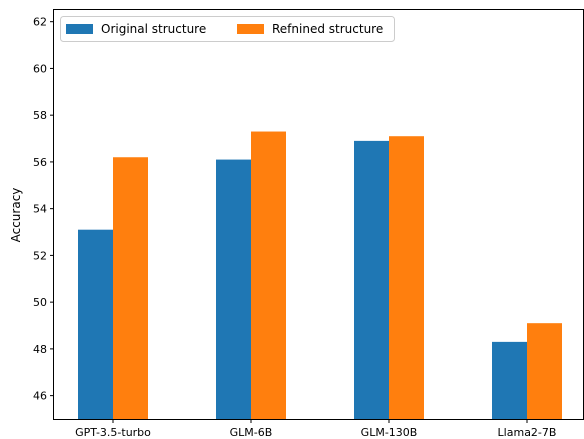 The height and width of the screenshot is (439, 584). I want to click on legend-label: Refnined structure, so click(327, 29).